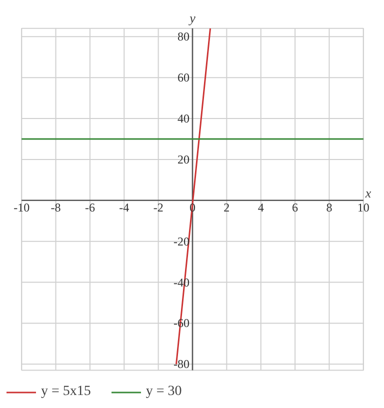  Describe the element at coordinates (329, 207) in the screenshot. I see `x-tick-label: 8` at that location.